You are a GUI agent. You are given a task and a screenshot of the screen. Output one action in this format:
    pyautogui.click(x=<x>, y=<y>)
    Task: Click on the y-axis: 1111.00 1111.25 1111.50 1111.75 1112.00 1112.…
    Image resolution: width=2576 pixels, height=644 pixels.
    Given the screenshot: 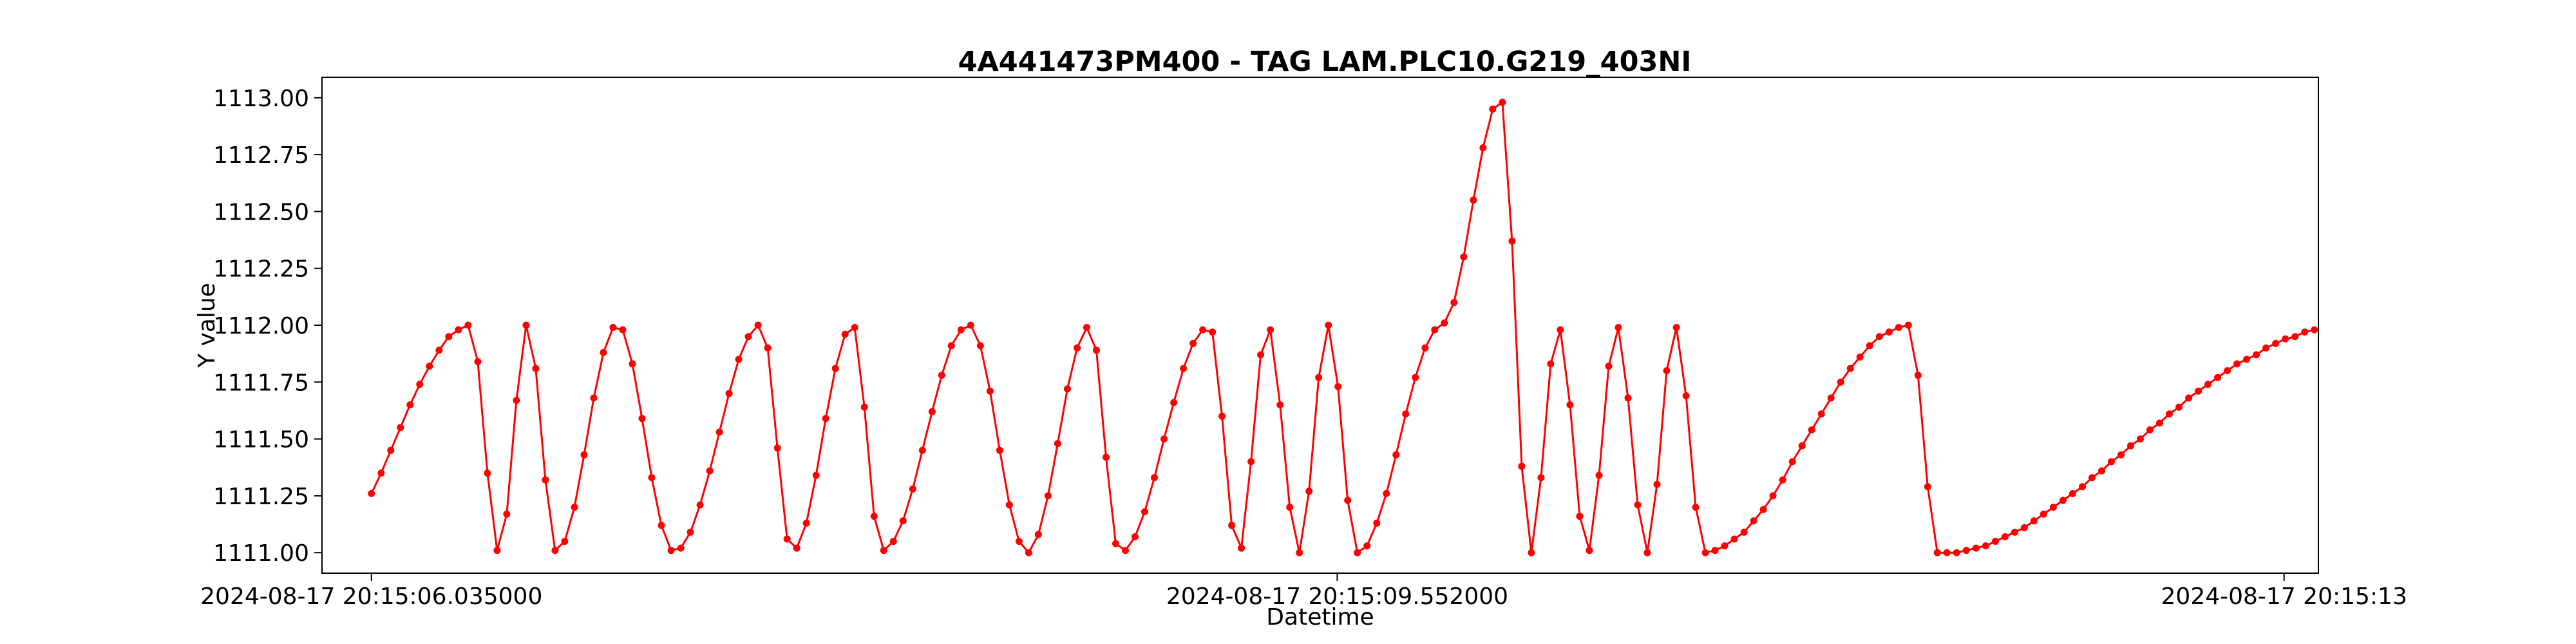 What is the action you would take?
    pyautogui.click(x=267, y=326)
    